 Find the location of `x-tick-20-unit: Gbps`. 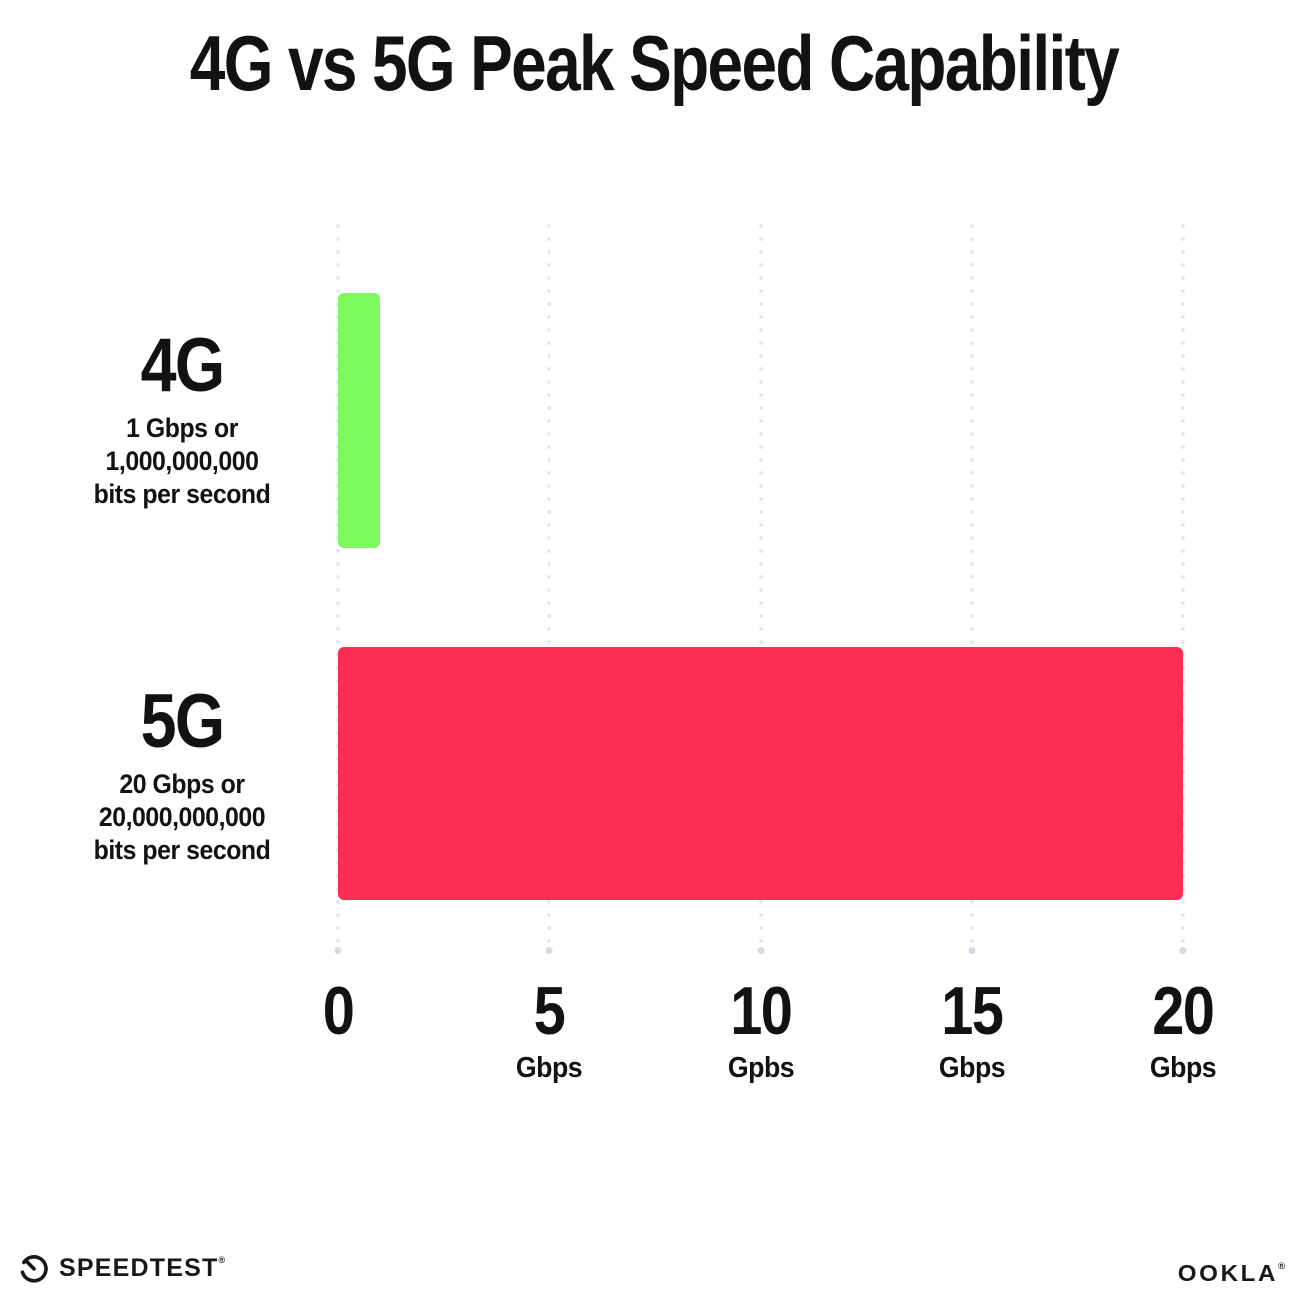

x-tick-20-unit: Gbps is located at coordinates (1183, 1068).